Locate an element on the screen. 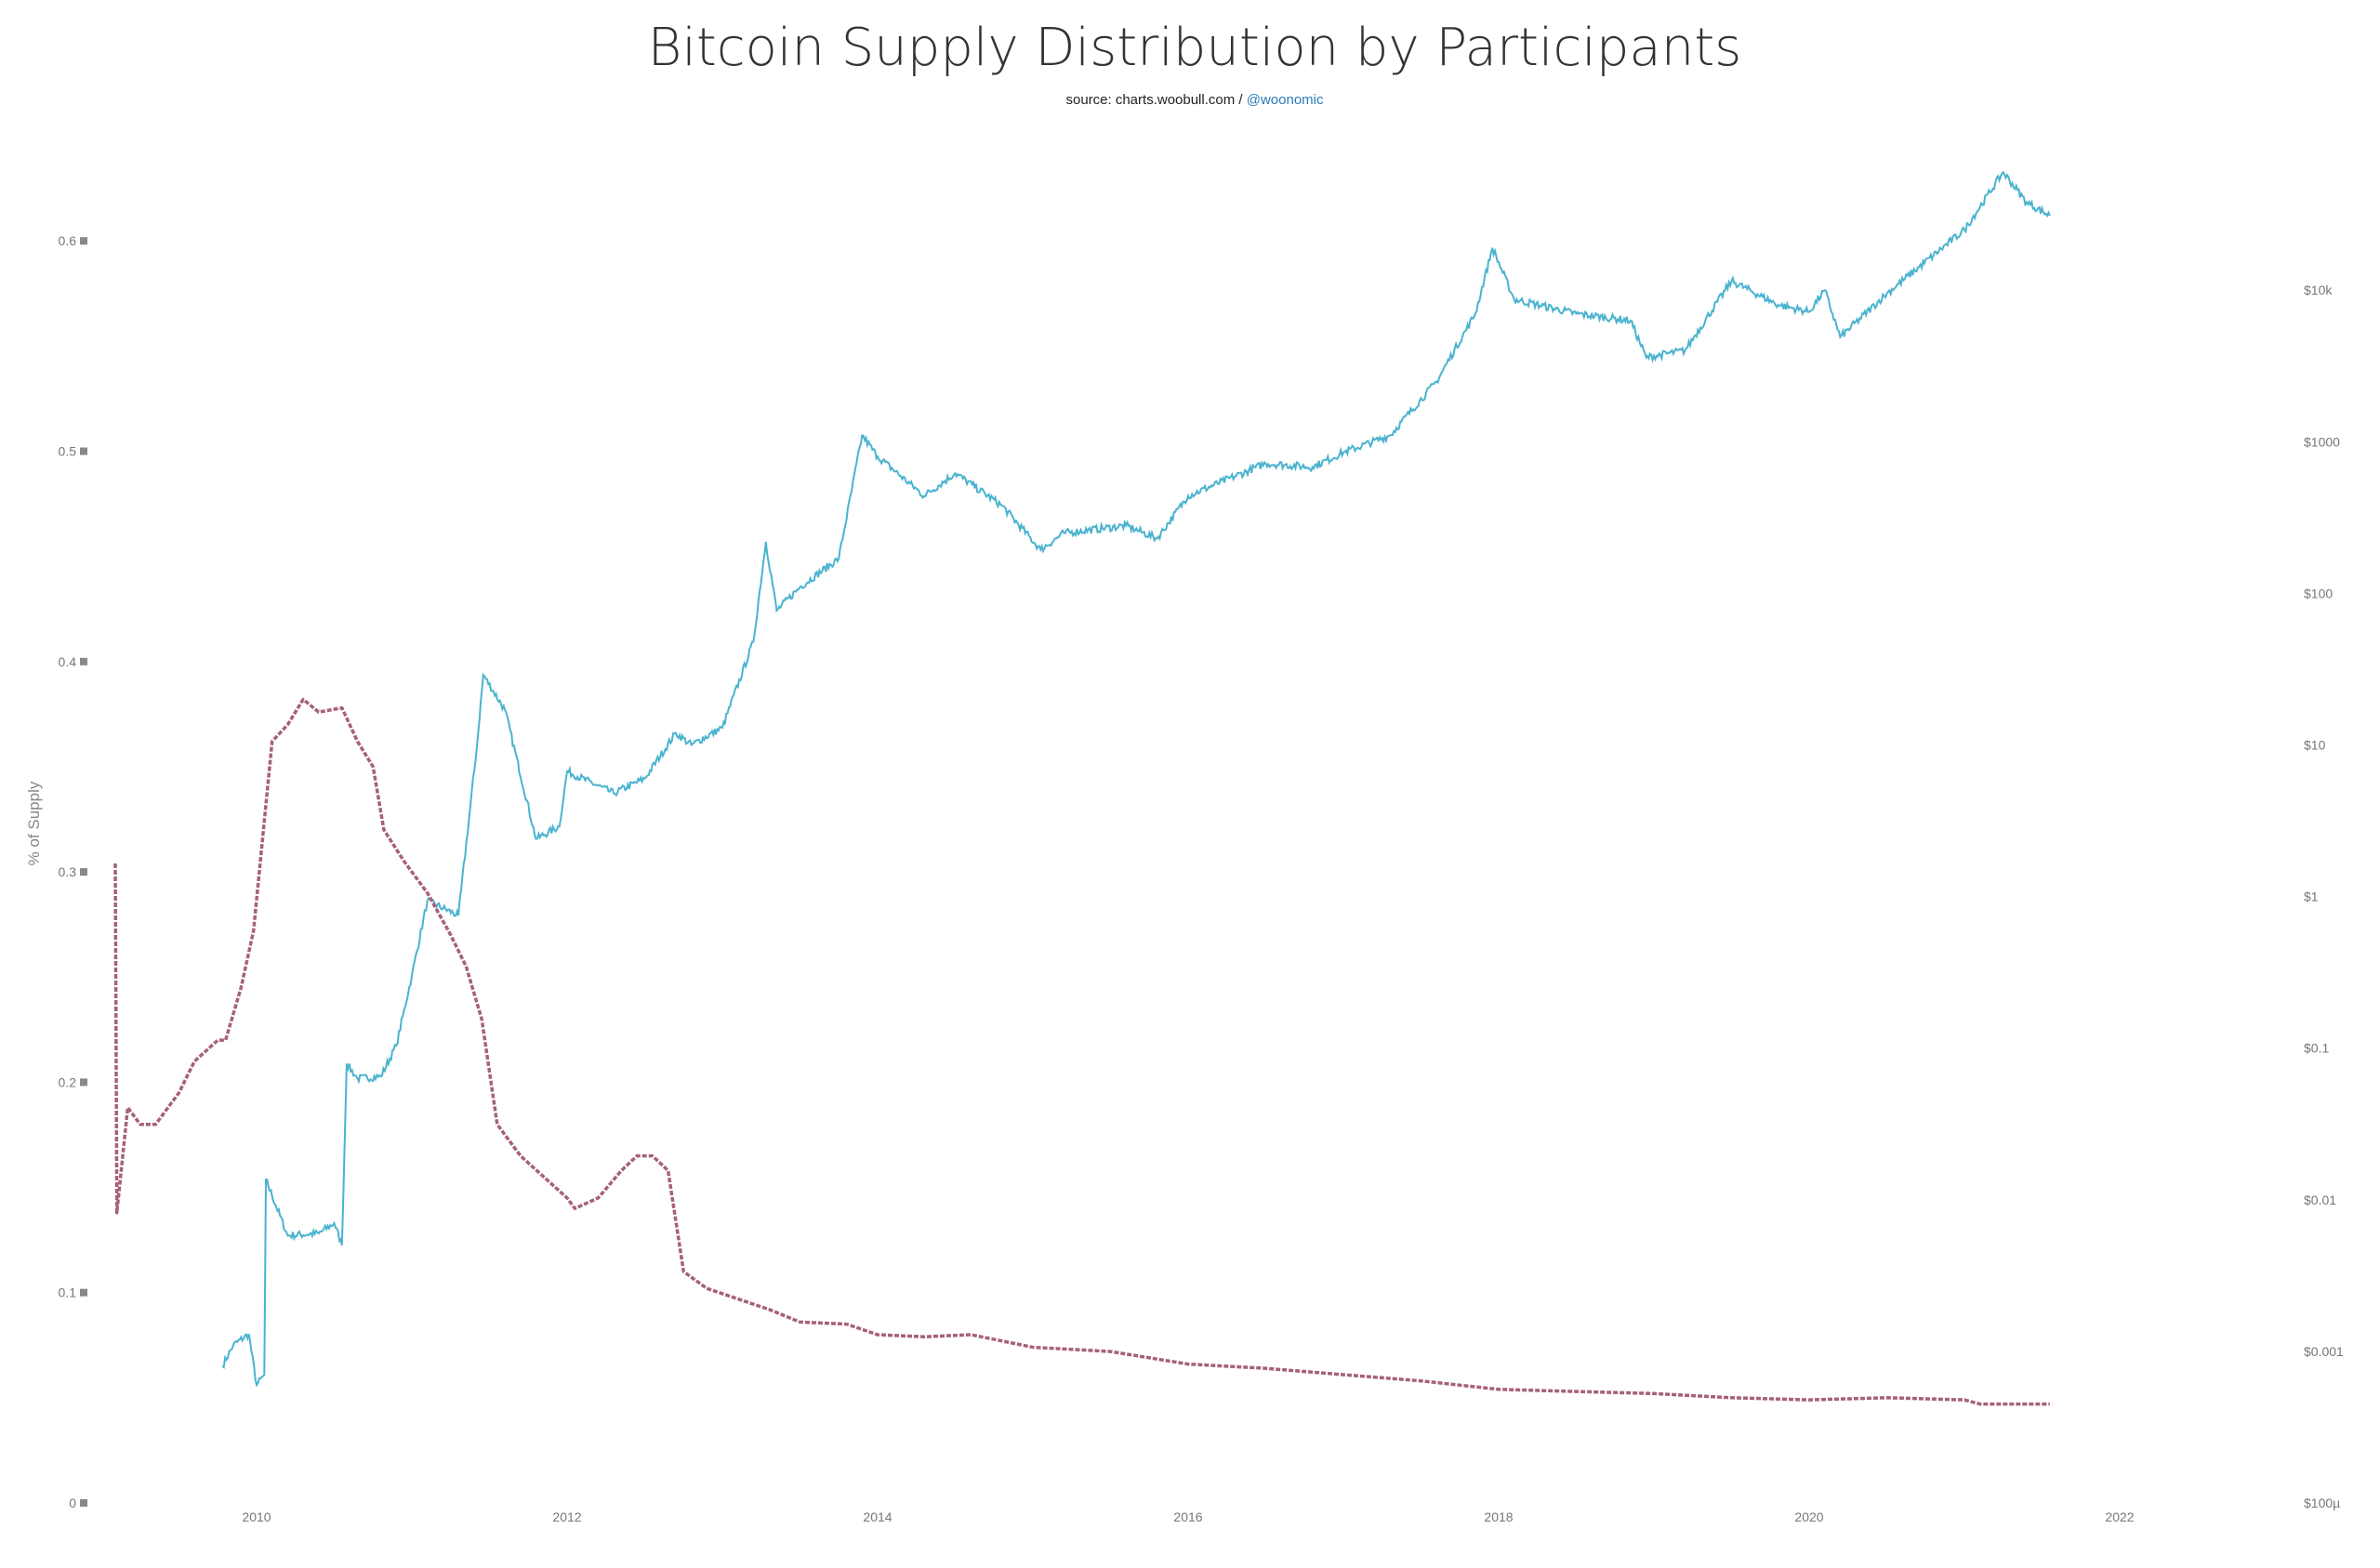 The width and height of the screenshot is (2380, 1568). y2-tick-label: $1000 is located at coordinates (2322, 442).